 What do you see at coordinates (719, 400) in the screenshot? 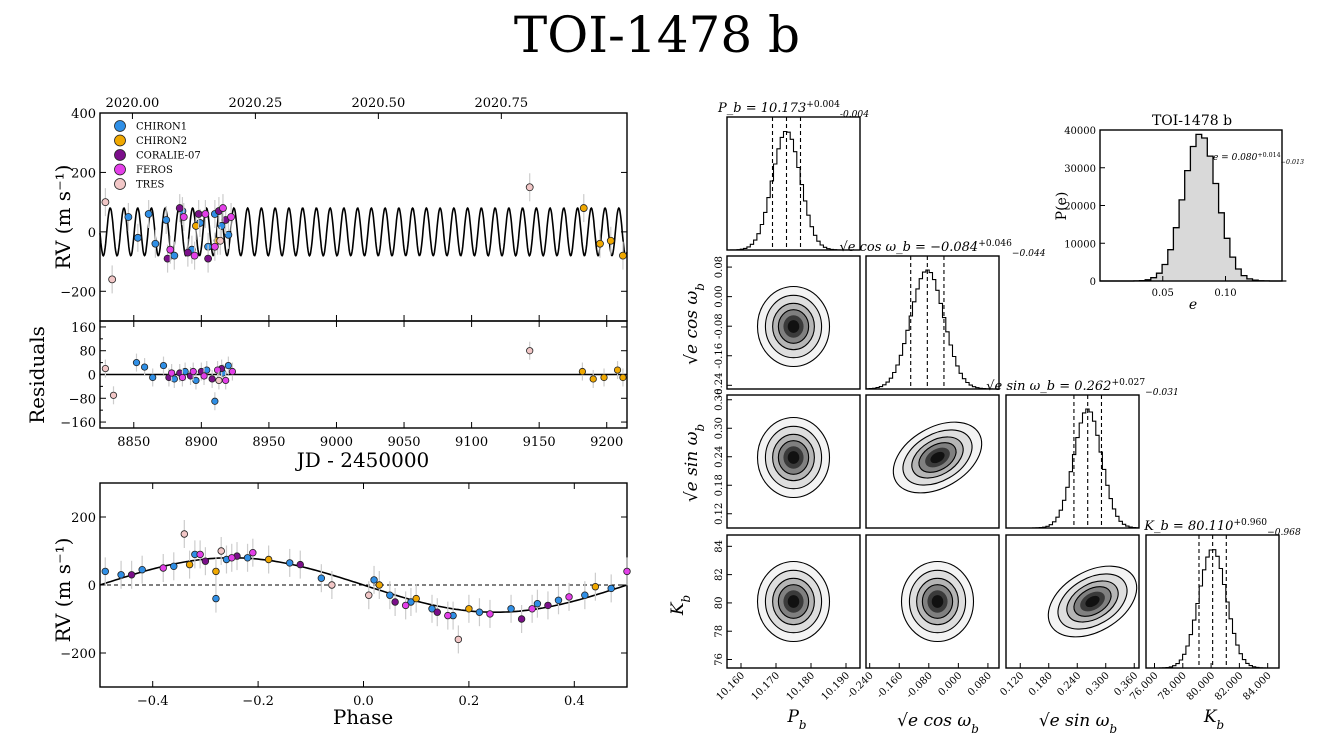
I see `y-tick-label: 0.36` at bounding box center [719, 400].